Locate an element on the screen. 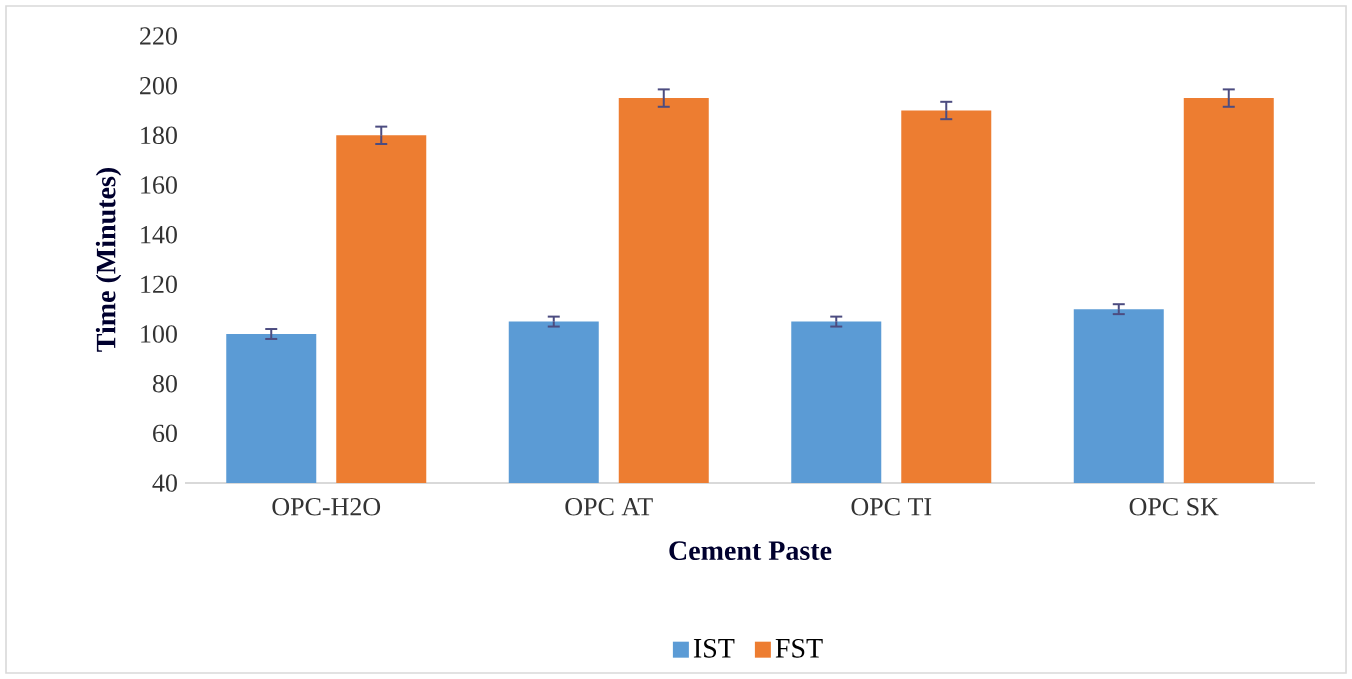 This screenshot has width=1352, height=679. x-tick-label: OPC AT is located at coordinates (609, 507).